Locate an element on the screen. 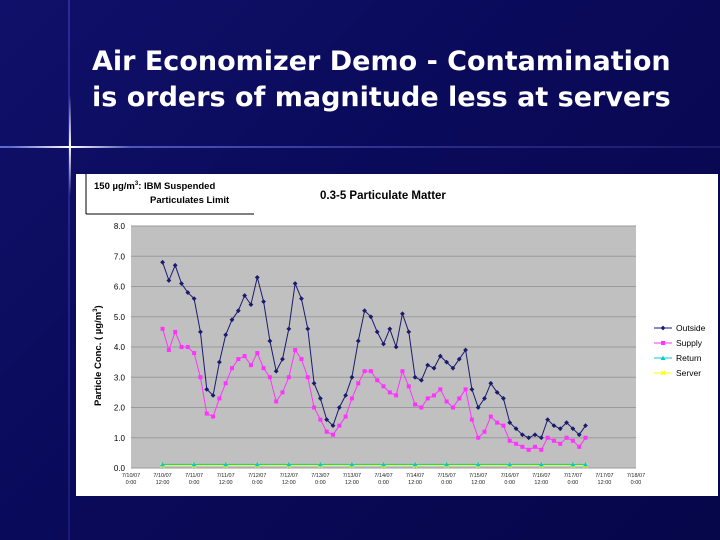  svg-text: 7/10/07 is located at coordinates (131, 476).